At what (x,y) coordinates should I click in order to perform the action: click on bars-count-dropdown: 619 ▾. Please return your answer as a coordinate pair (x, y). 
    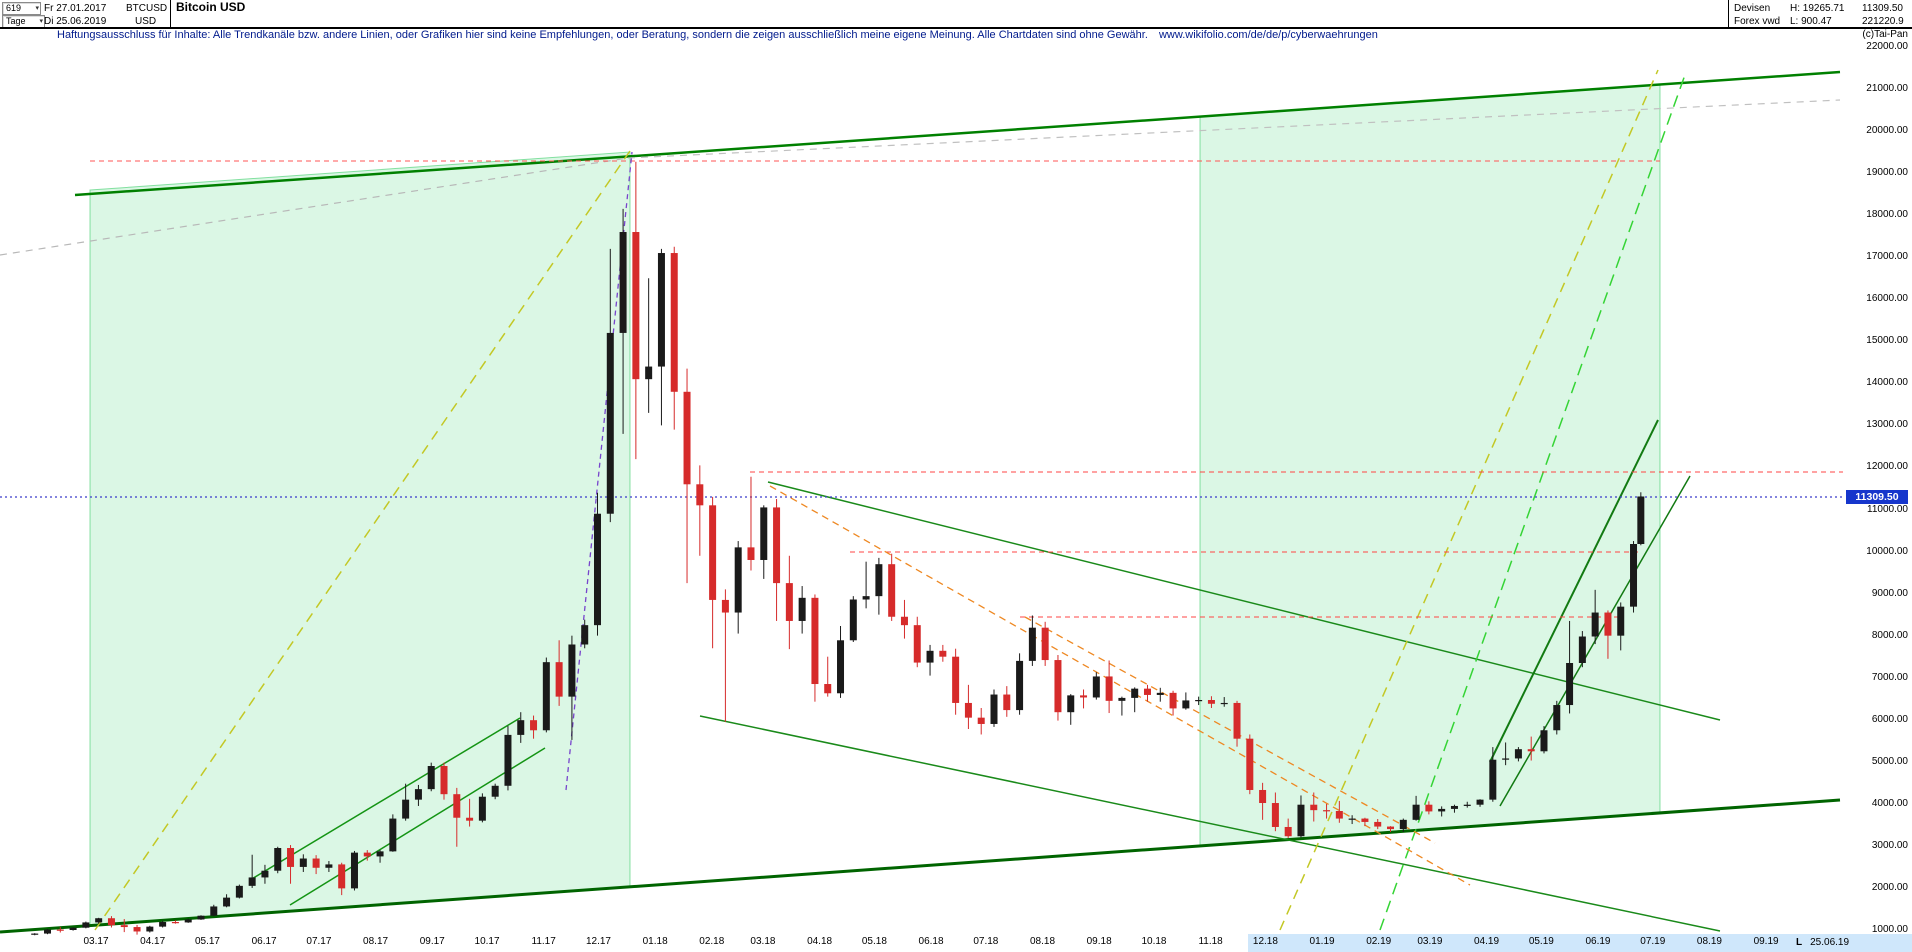
    Looking at the image, I should click on (21, 8).